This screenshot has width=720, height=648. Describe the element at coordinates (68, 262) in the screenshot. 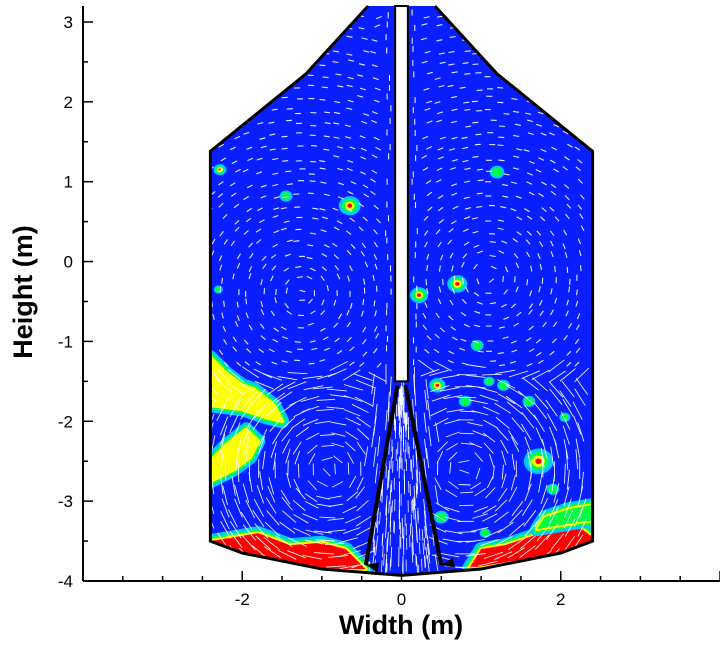

I see `y-tick-label: 0` at that location.